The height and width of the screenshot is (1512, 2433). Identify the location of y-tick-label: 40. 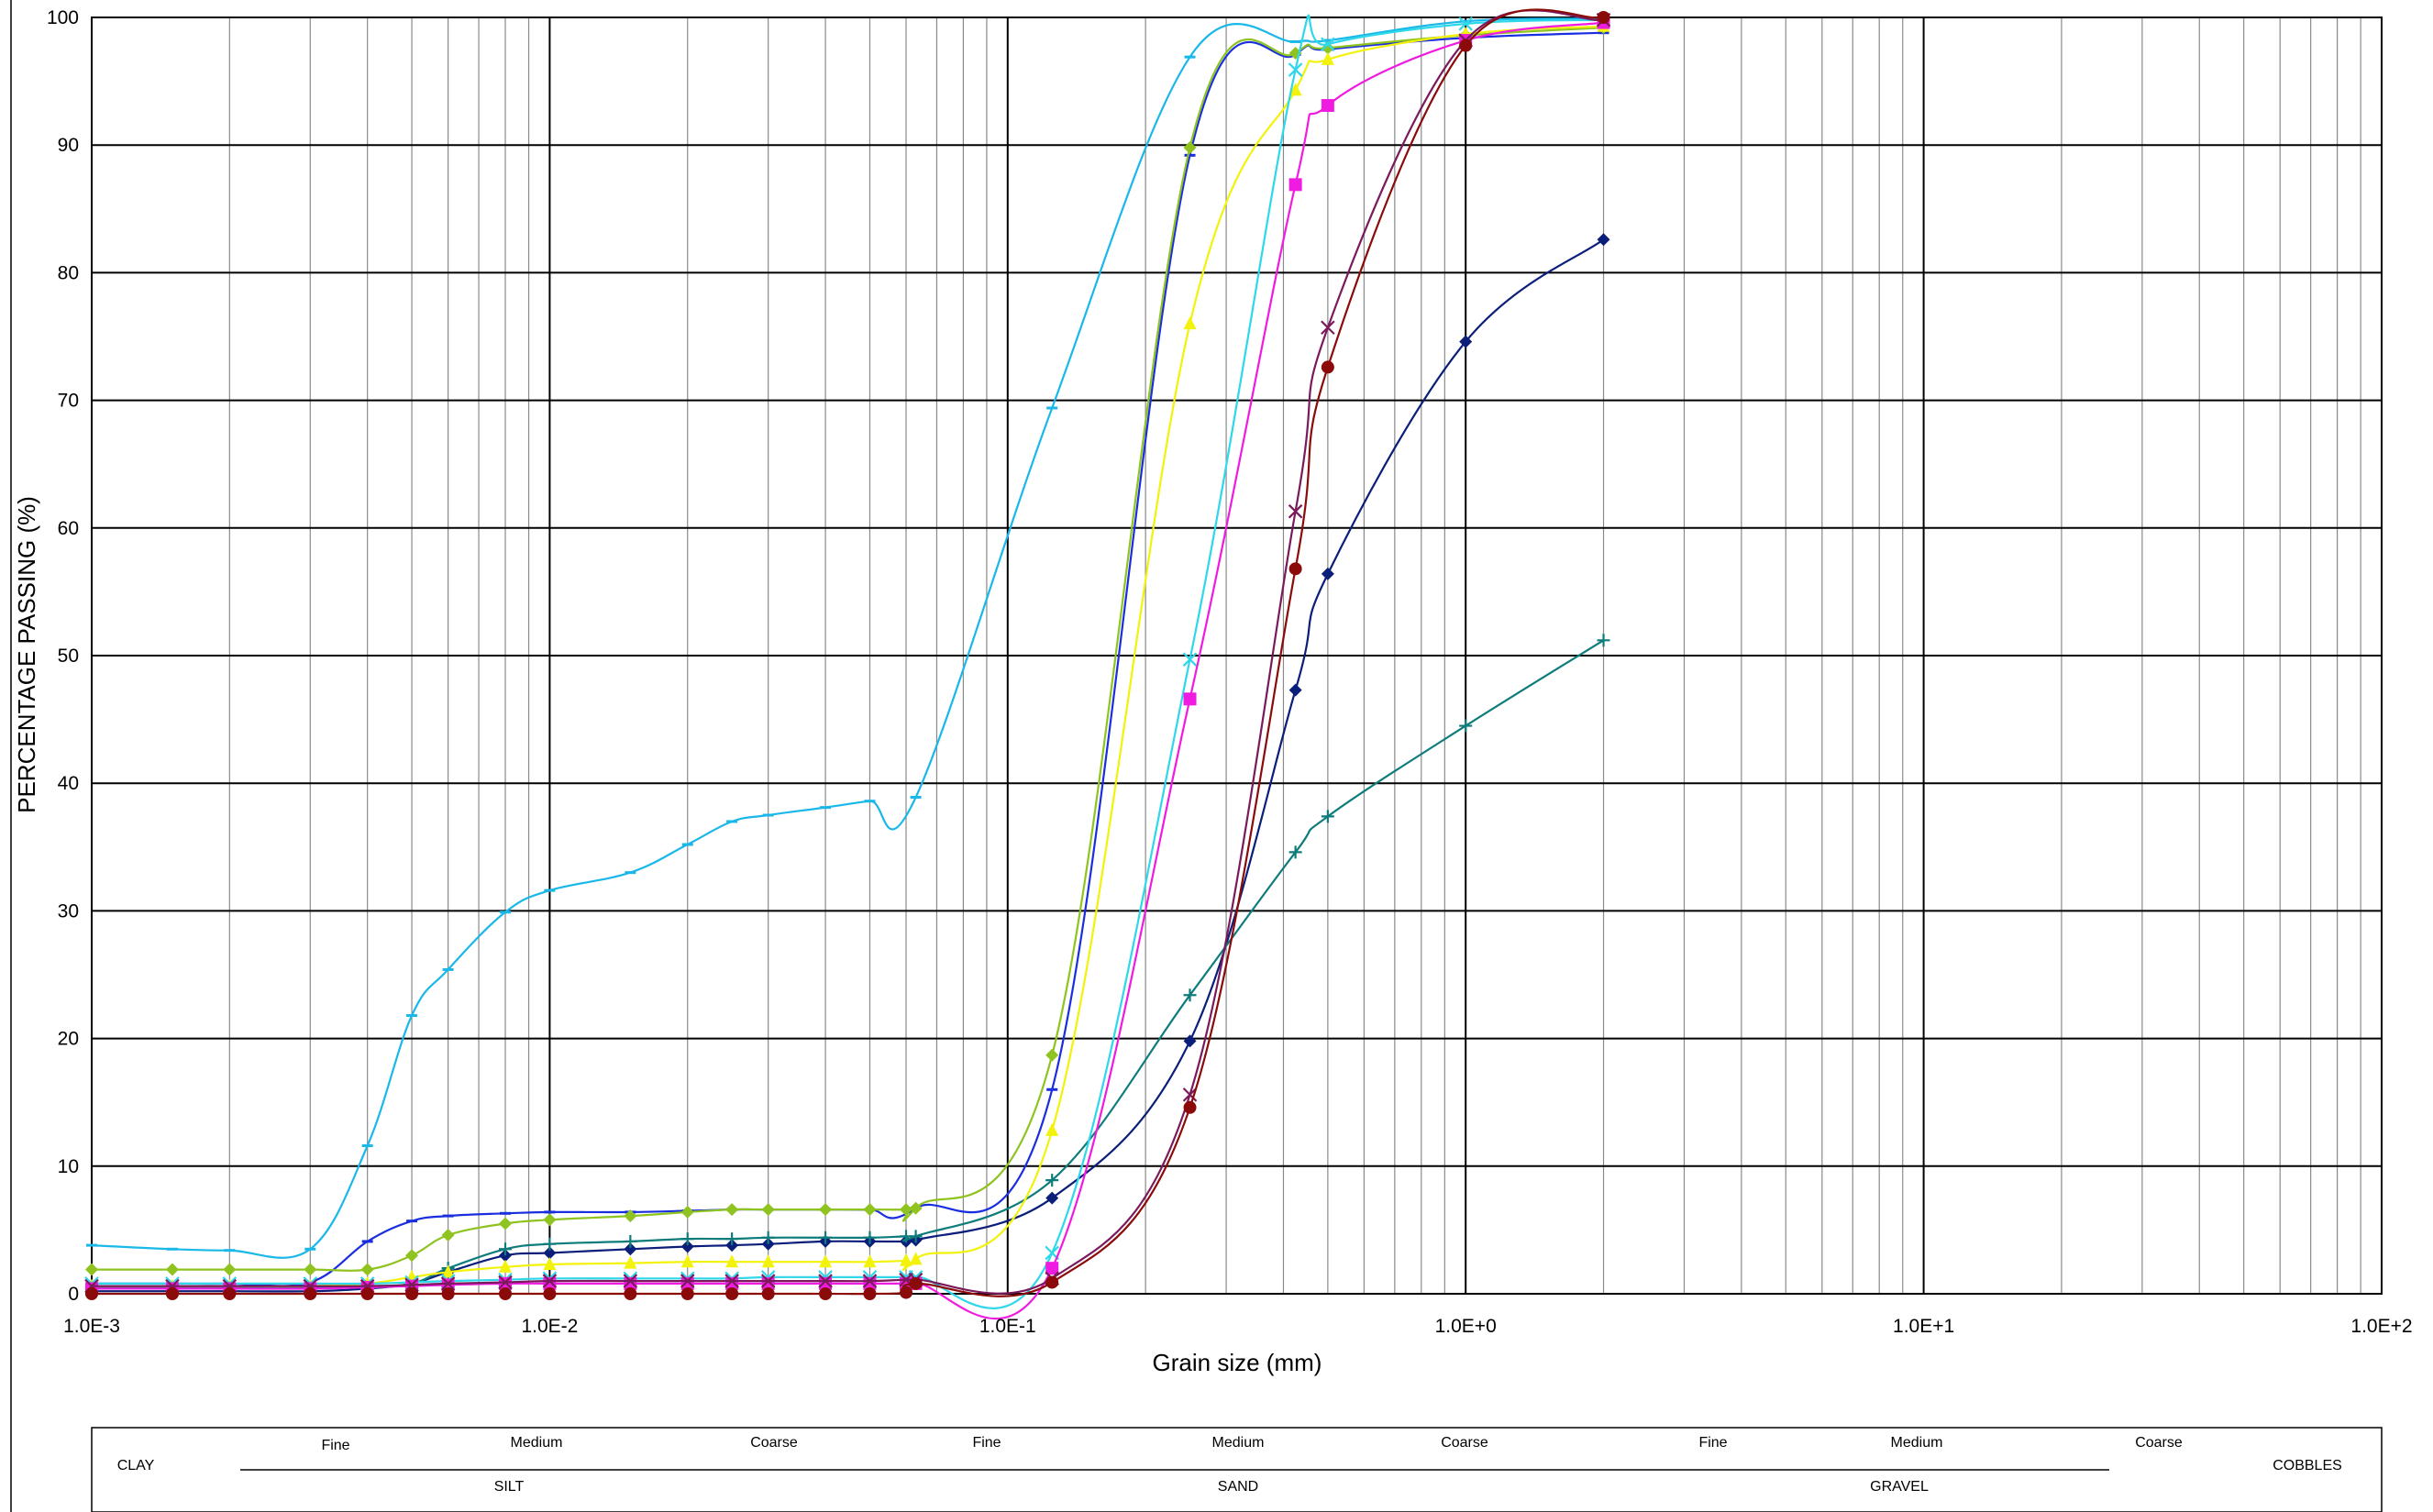
(68, 783).